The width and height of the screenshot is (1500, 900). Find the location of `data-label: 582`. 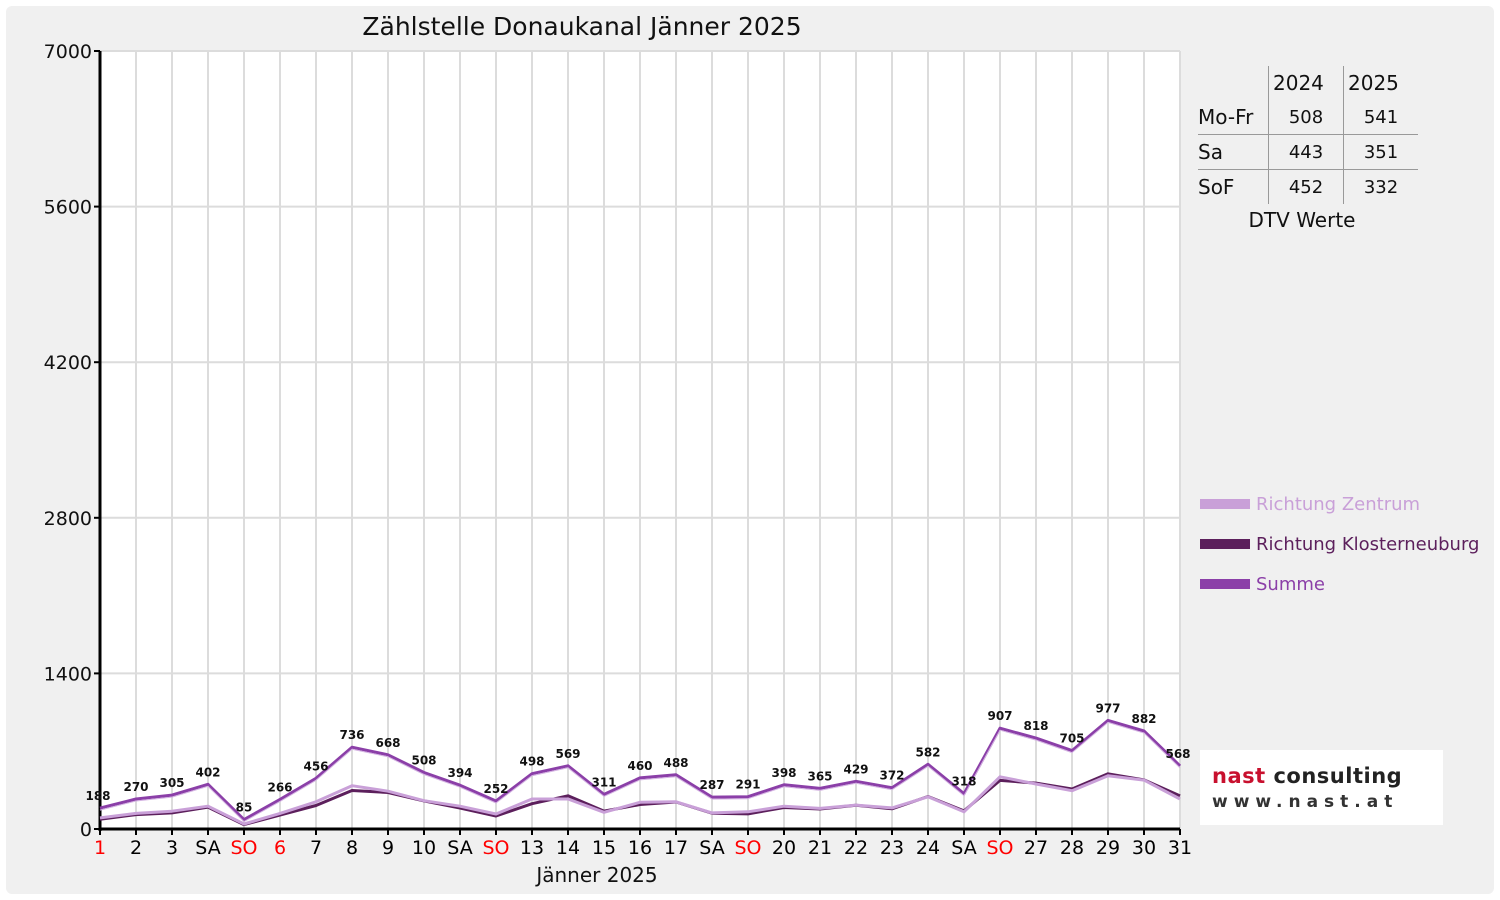

data-label: 582 is located at coordinates (927, 752).